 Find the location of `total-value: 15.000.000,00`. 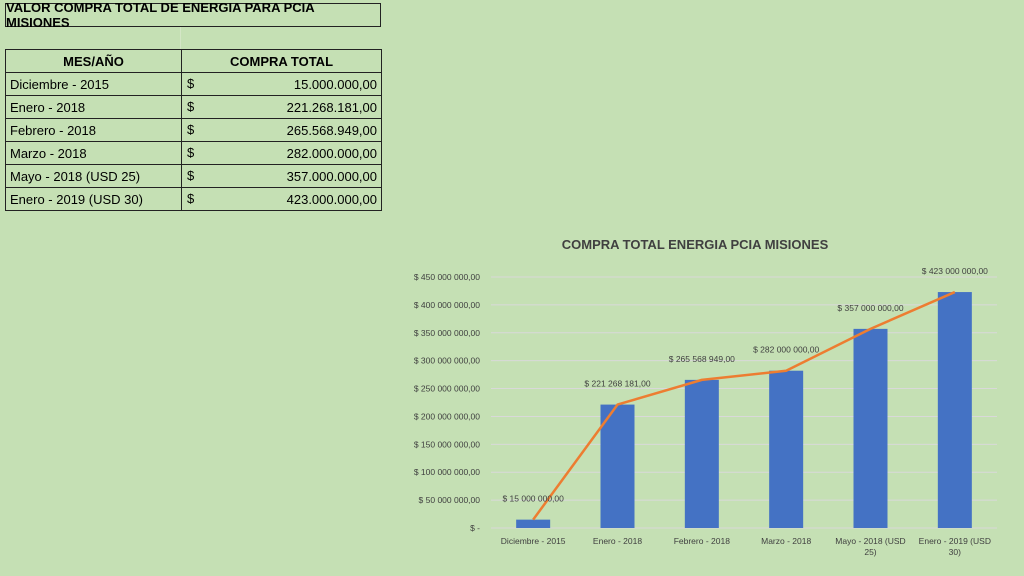

total-value: 15.000.000,00 is located at coordinates (335, 84).